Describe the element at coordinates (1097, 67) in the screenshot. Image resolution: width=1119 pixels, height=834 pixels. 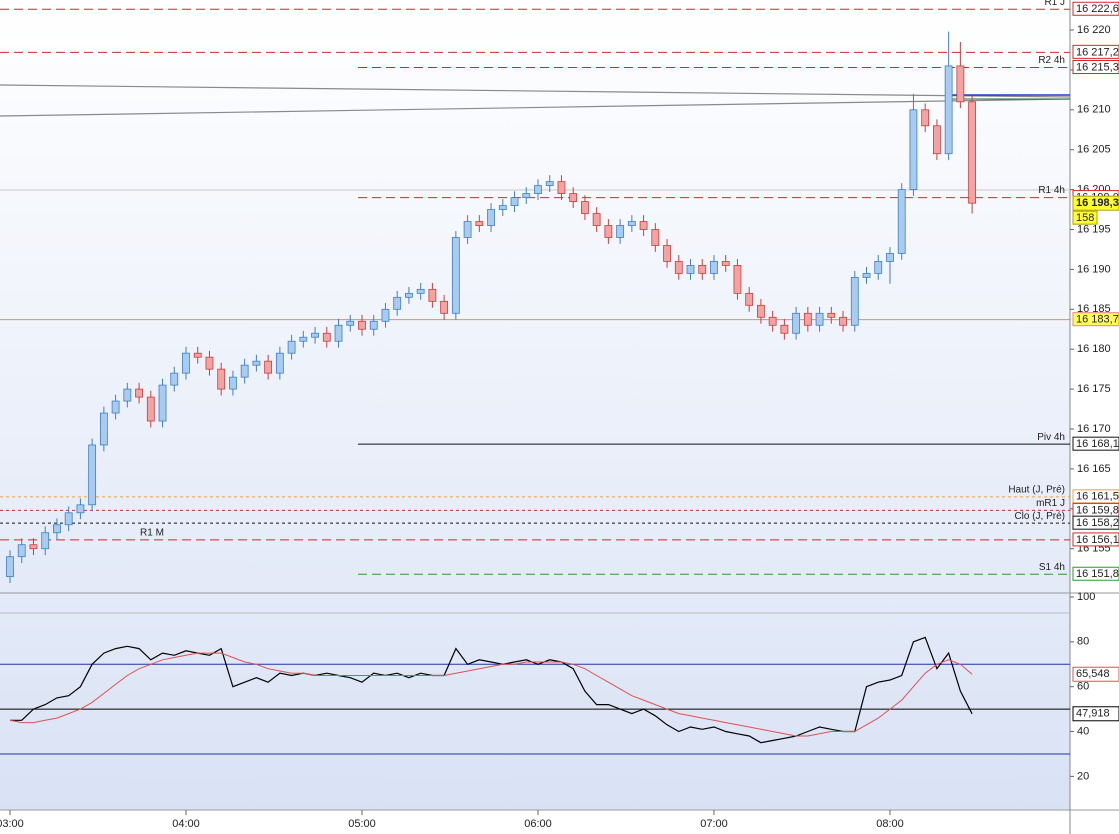
I see `level-value-label: 16 215,3` at that location.